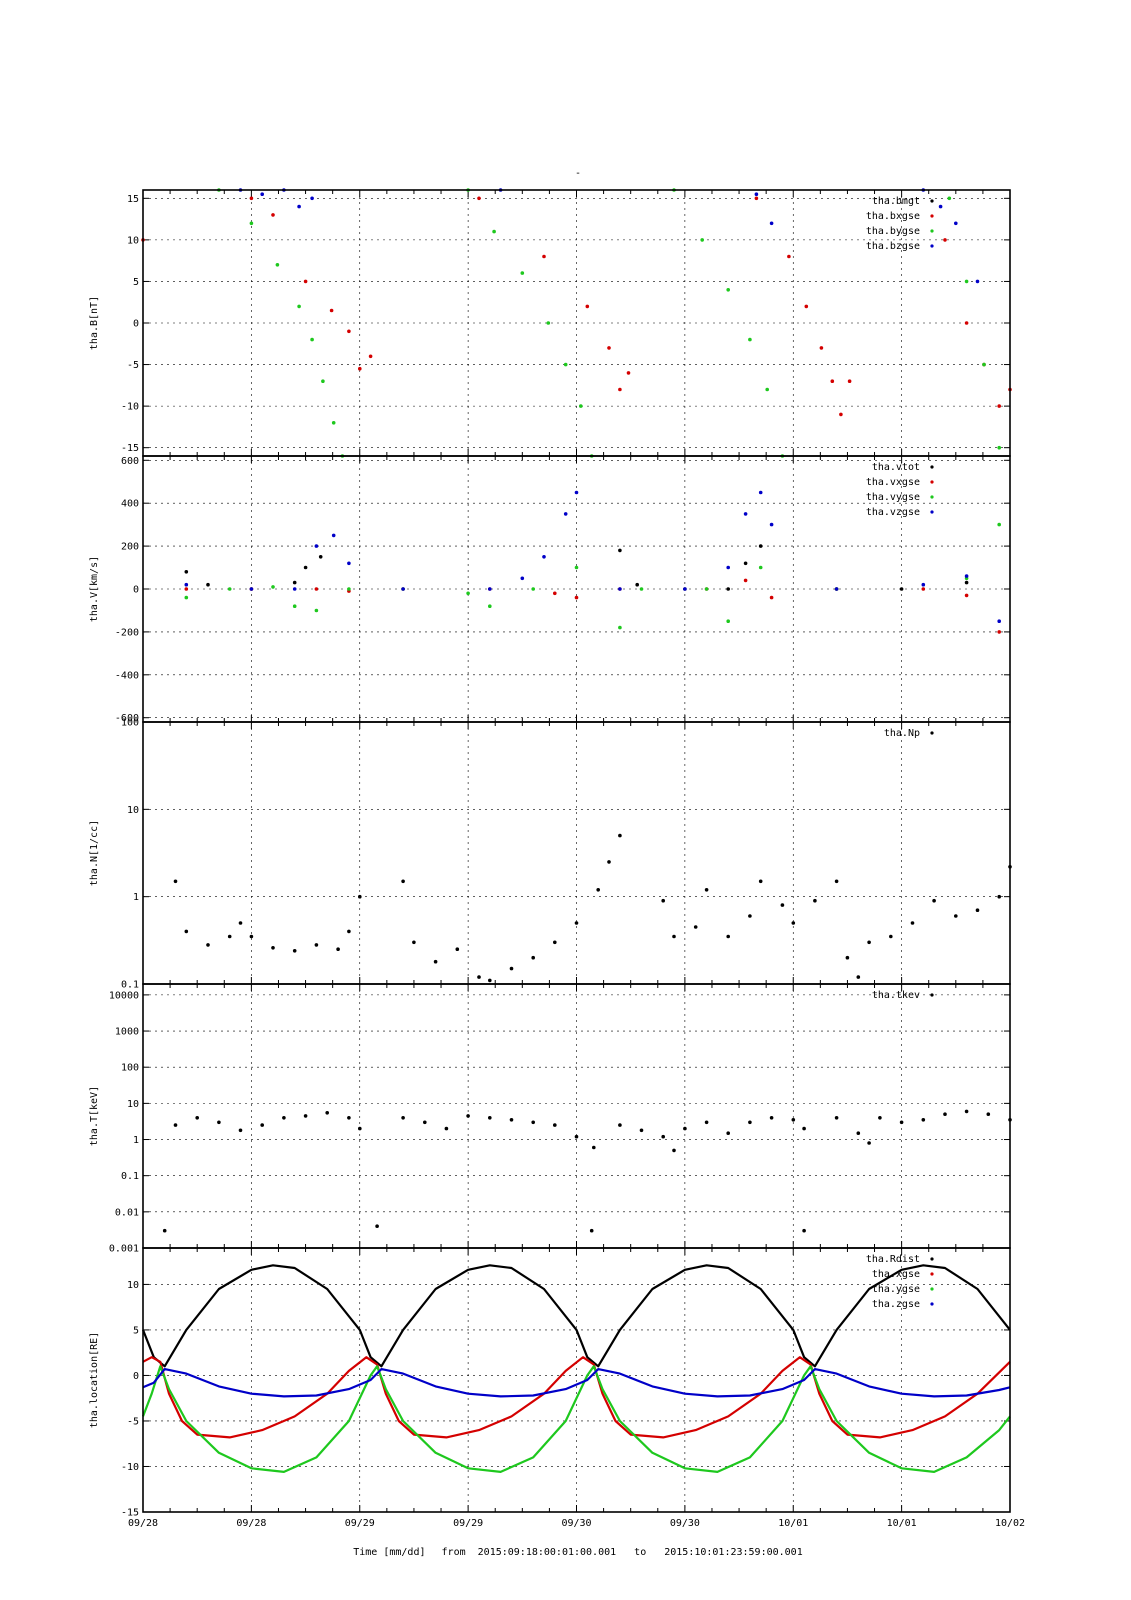 The width and height of the screenshot is (1131, 1600). What do you see at coordinates (468, 1523) in the screenshot?
I see `x-tick-label: 09/29` at bounding box center [468, 1523].